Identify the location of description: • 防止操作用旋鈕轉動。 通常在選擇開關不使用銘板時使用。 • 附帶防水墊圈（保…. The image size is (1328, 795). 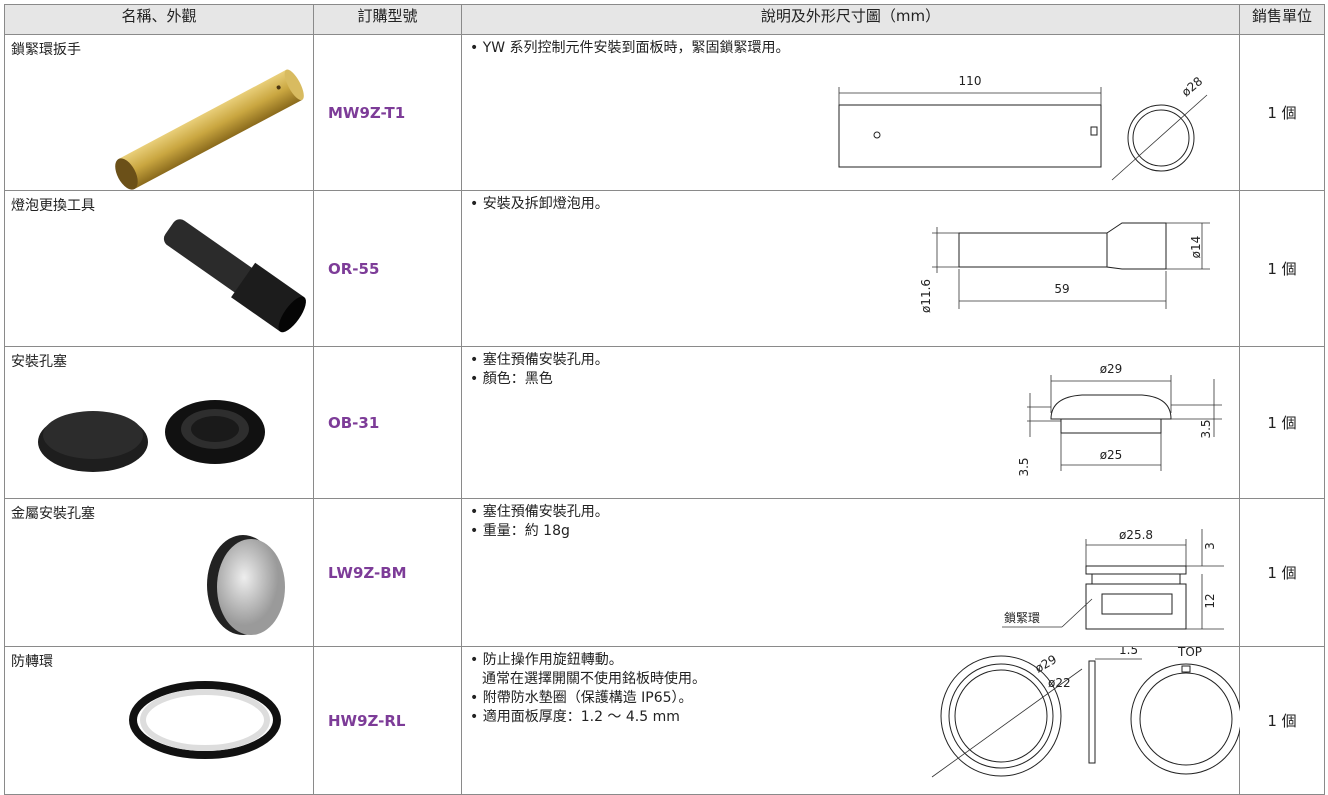
(588, 689).